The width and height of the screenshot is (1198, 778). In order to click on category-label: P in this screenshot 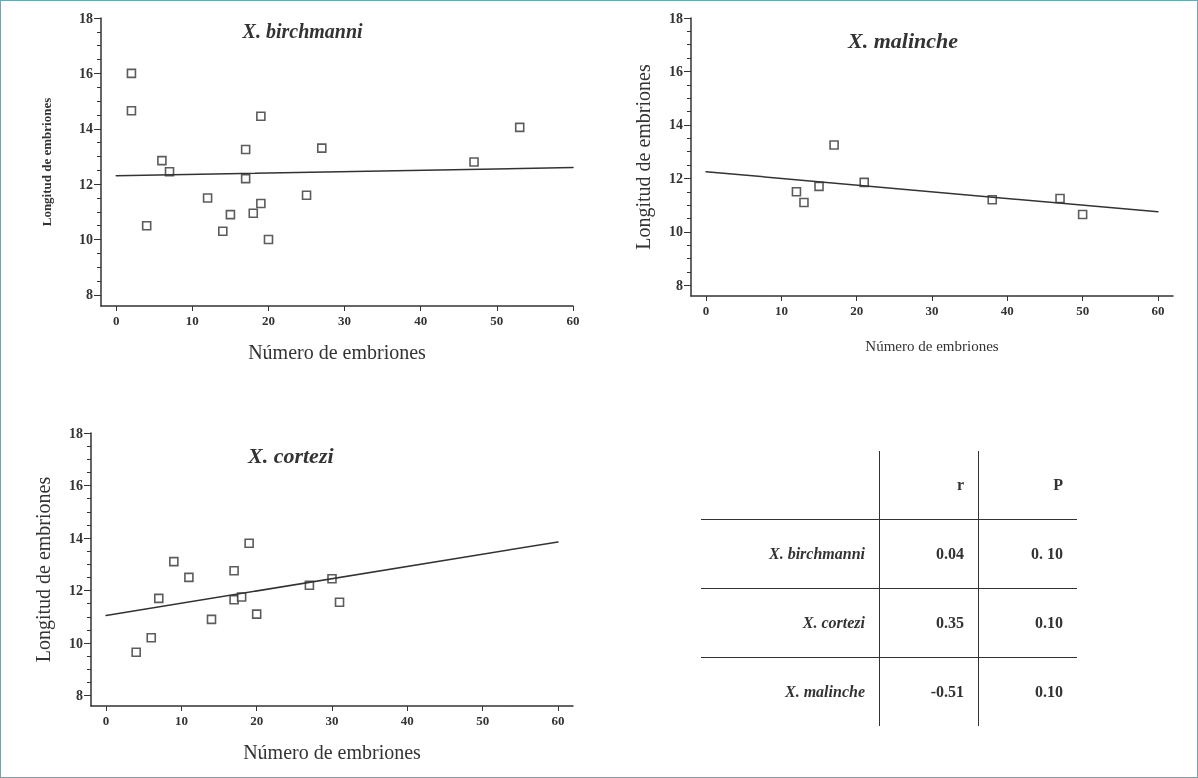, I will do `click(1058, 485)`.